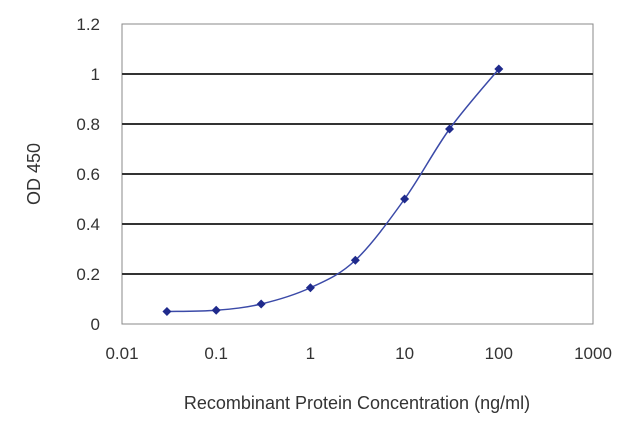 Image resolution: width=640 pixels, height=427 pixels. Describe the element at coordinates (34, 174) in the screenshot. I see `y-axis-title: OD 450` at that location.